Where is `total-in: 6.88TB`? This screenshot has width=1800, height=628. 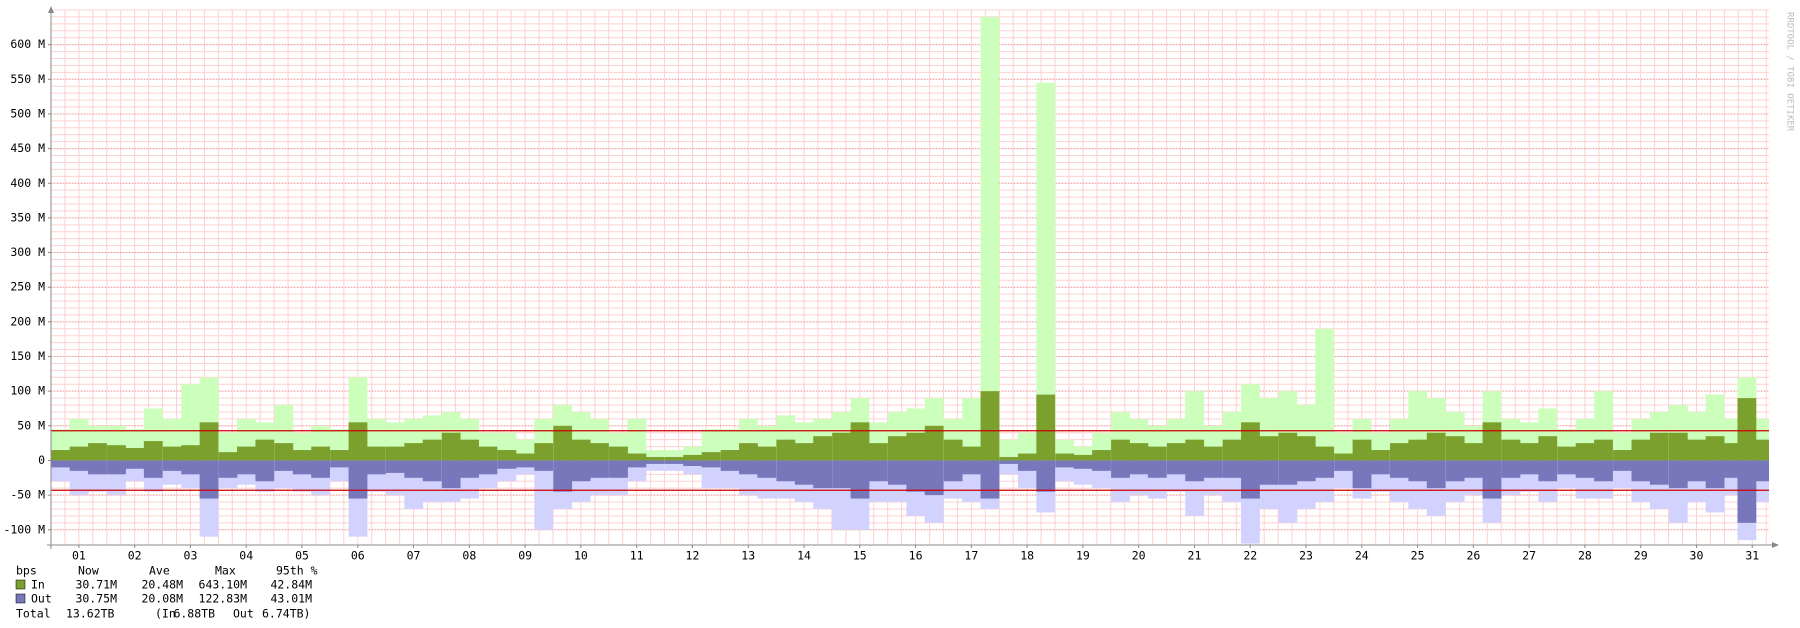 total-in: 6.88TB is located at coordinates (194, 614).